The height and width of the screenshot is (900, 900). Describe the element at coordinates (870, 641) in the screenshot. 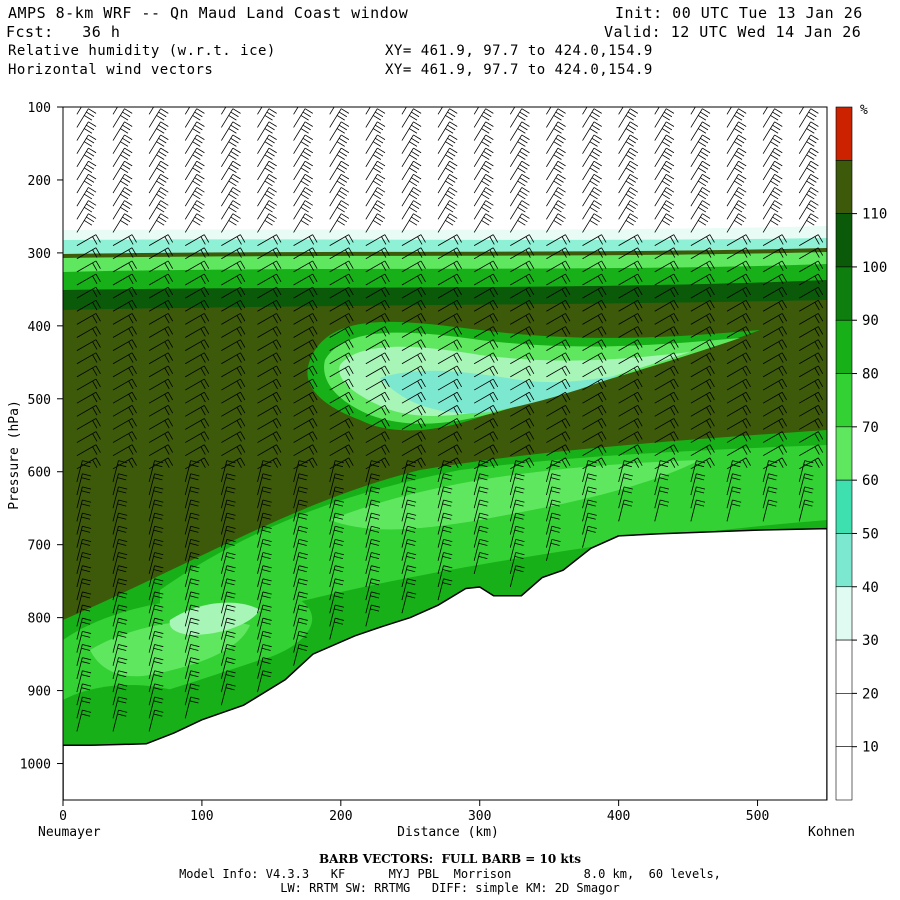

I see `colorbar-tick-label: 30` at that location.